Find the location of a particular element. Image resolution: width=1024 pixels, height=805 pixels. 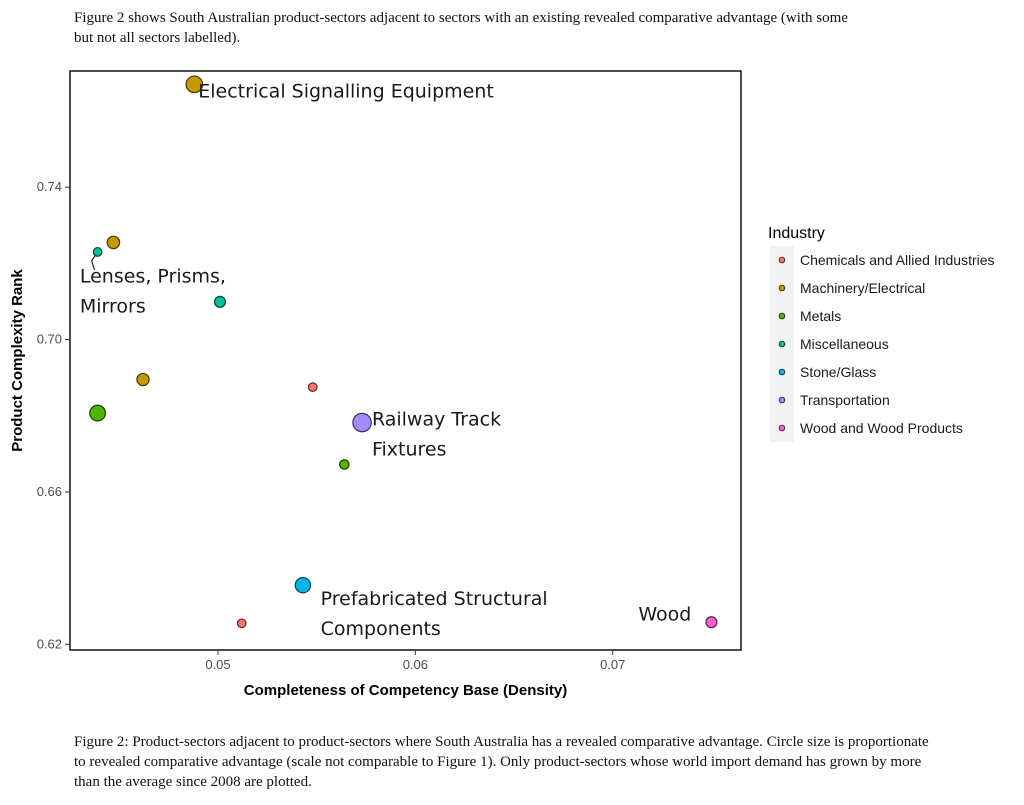

legend-label: Machinery/Electrical is located at coordinates (862, 288).